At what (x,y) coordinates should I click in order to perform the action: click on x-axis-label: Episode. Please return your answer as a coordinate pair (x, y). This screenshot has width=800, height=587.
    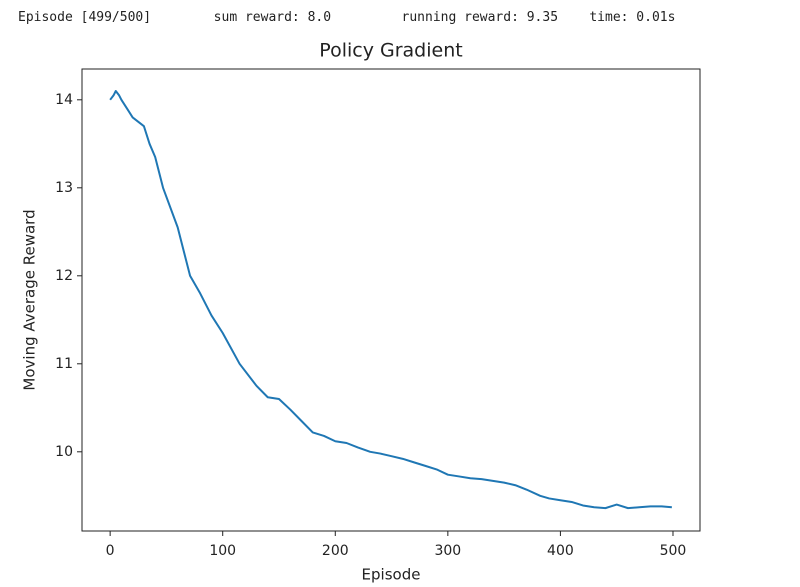
    Looking at the image, I should click on (391, 575).